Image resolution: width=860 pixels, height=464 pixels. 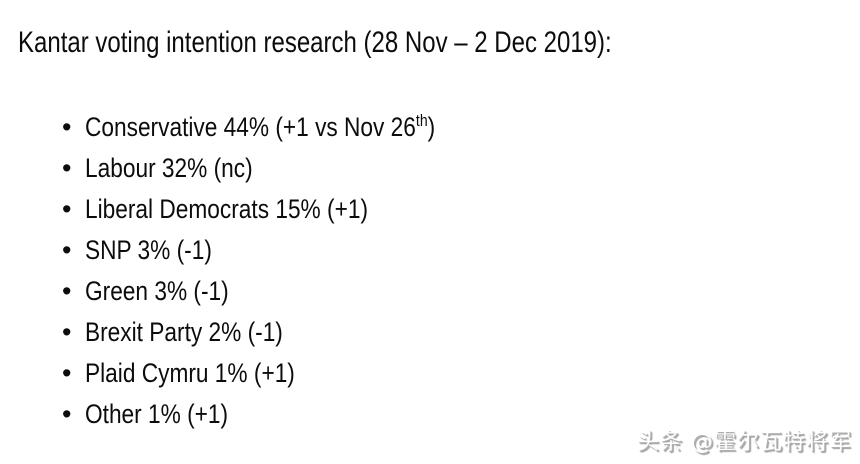 I want to click on list-item-text: Labour 32% (nc), so click(x=169, y=168).